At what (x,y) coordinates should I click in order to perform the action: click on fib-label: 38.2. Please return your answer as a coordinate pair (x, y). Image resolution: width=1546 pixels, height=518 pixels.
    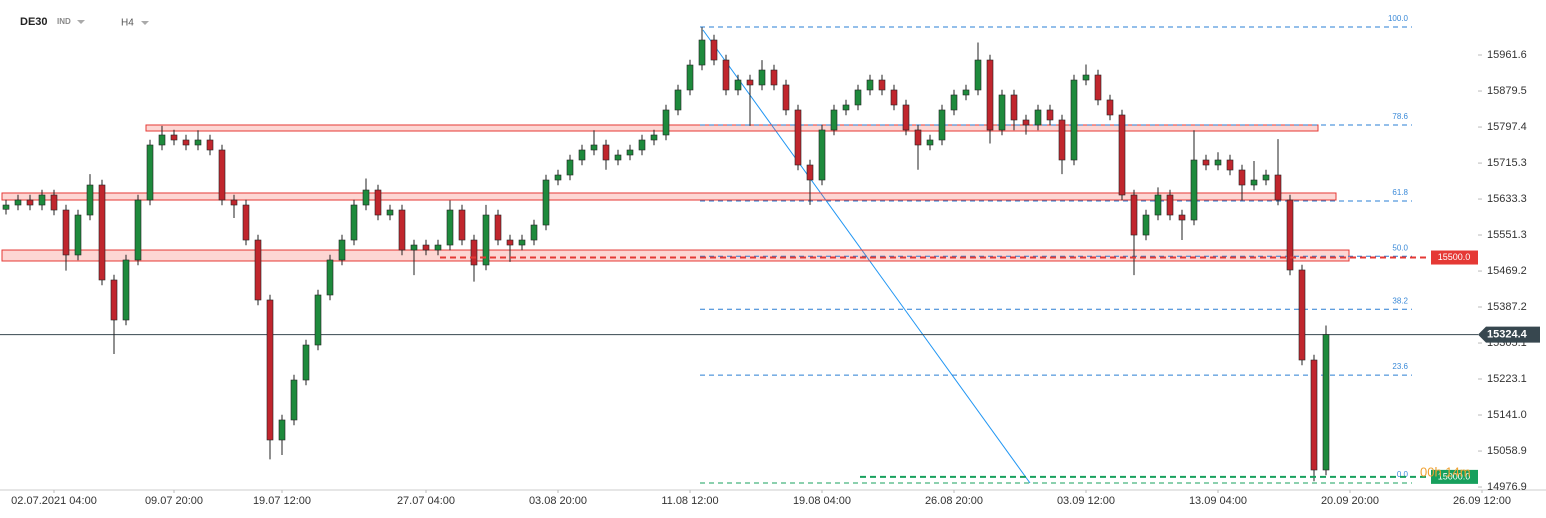
    Looking at the image, I should click on (1400, 300).